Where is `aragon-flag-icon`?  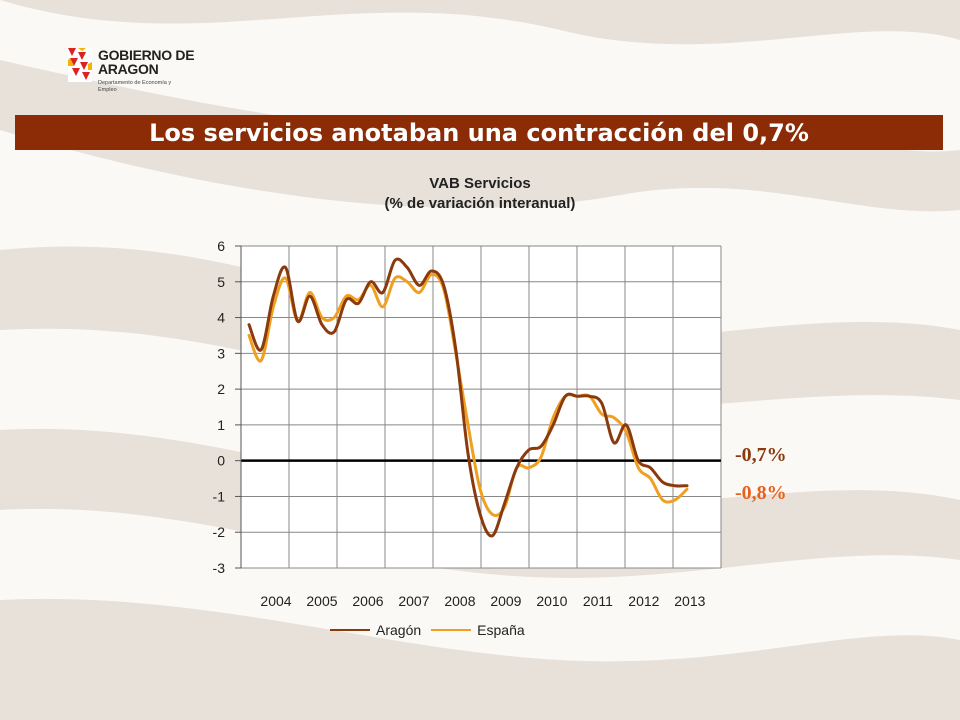 aragon-flag-icon is located at coordinates (80, 65).